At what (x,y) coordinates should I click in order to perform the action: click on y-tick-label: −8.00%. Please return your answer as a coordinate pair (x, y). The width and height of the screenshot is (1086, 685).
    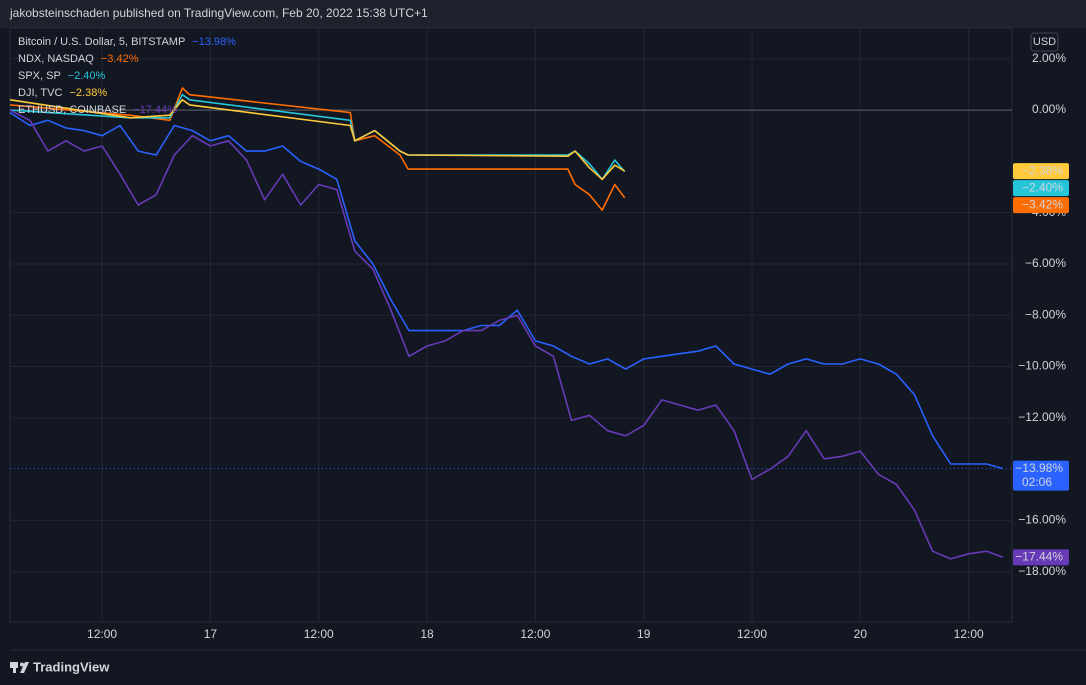
    Looking at the image, I should click on (1045, 314).